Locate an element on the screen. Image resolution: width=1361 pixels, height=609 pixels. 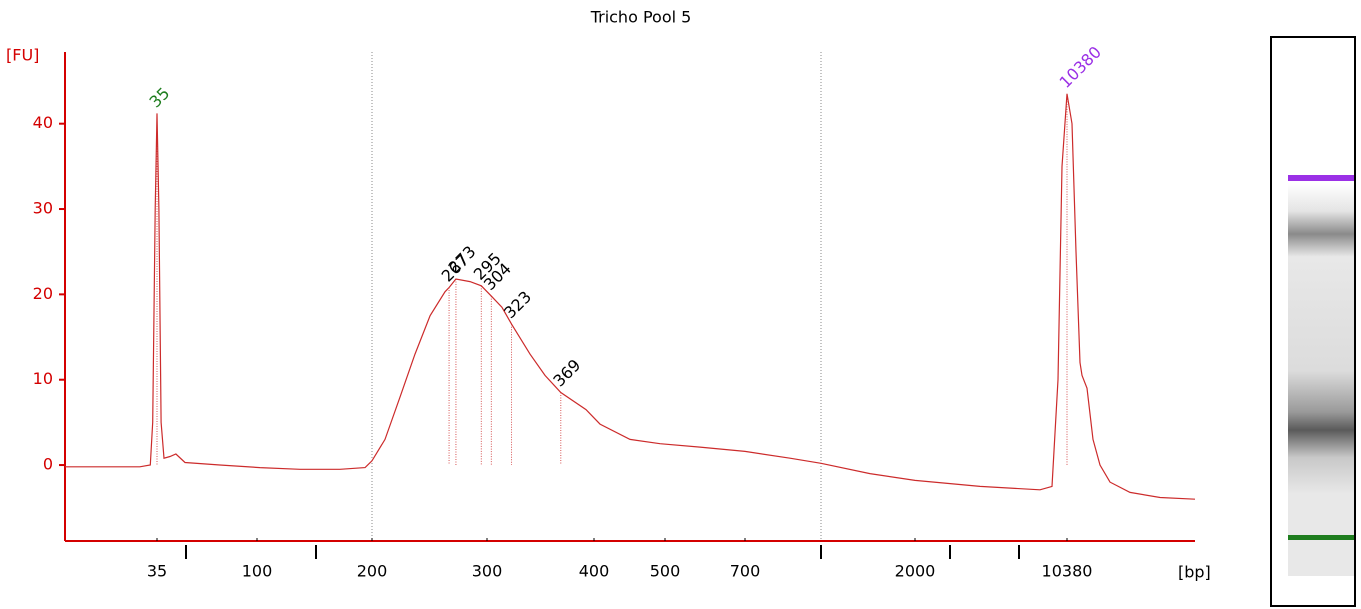
chart-title: Tricho Pool 5 is located at coordinates (641, 17).